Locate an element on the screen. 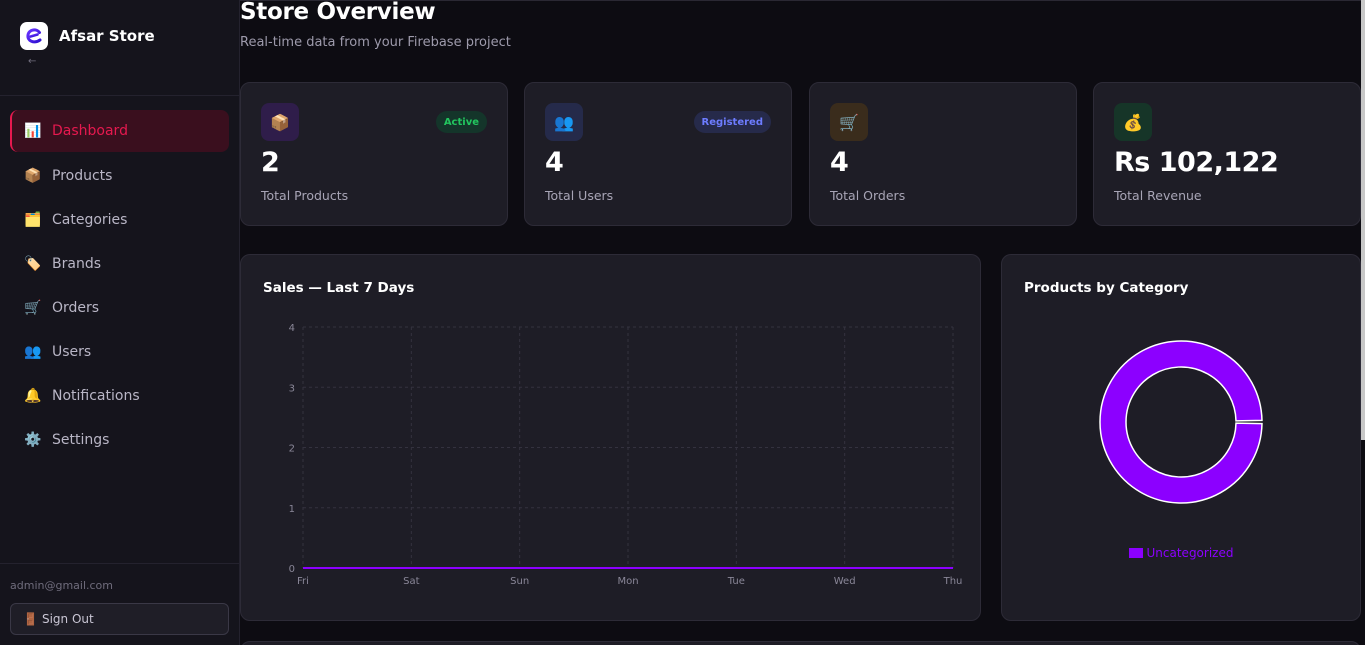  stat-label: Total Products is located at coordinates (305, 195).